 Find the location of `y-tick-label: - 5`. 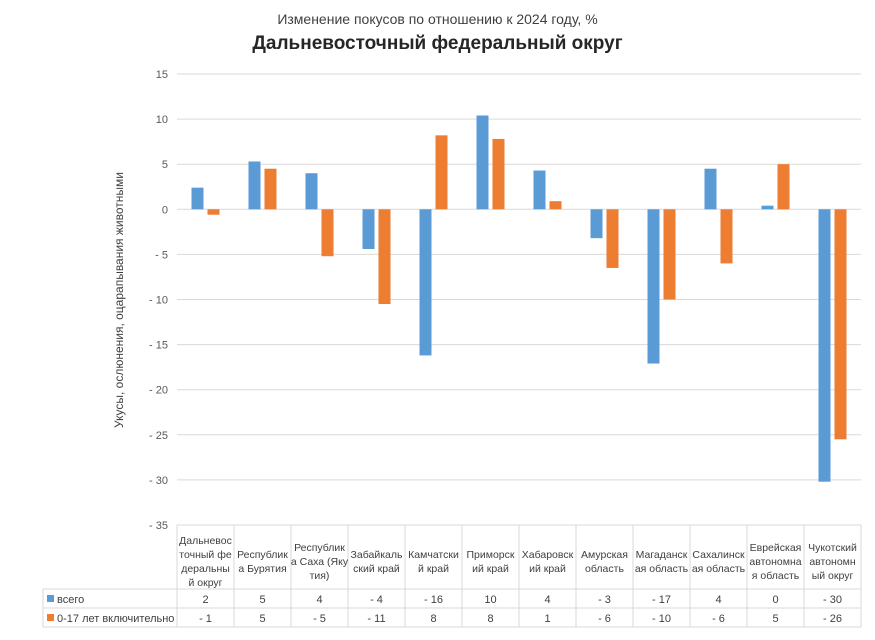

y-tick-label: - 5 is located at coordinates (161, 255).